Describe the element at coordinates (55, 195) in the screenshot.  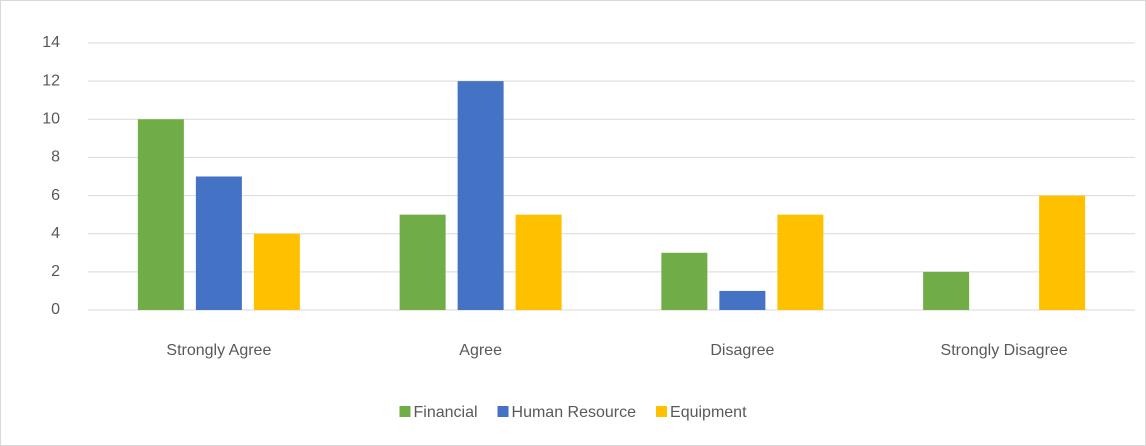
I see `y-tick-label: 6` at that location.